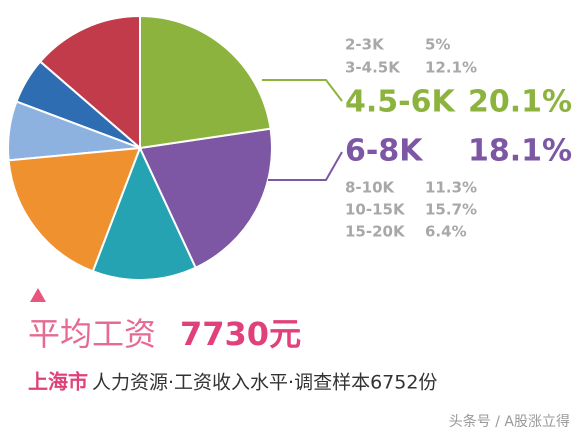 The image size is (580, 438). What do you see at coordinates (240, 334) in the screenshot?
I see `title-value: 7730元` at bounding box center [240, 334].